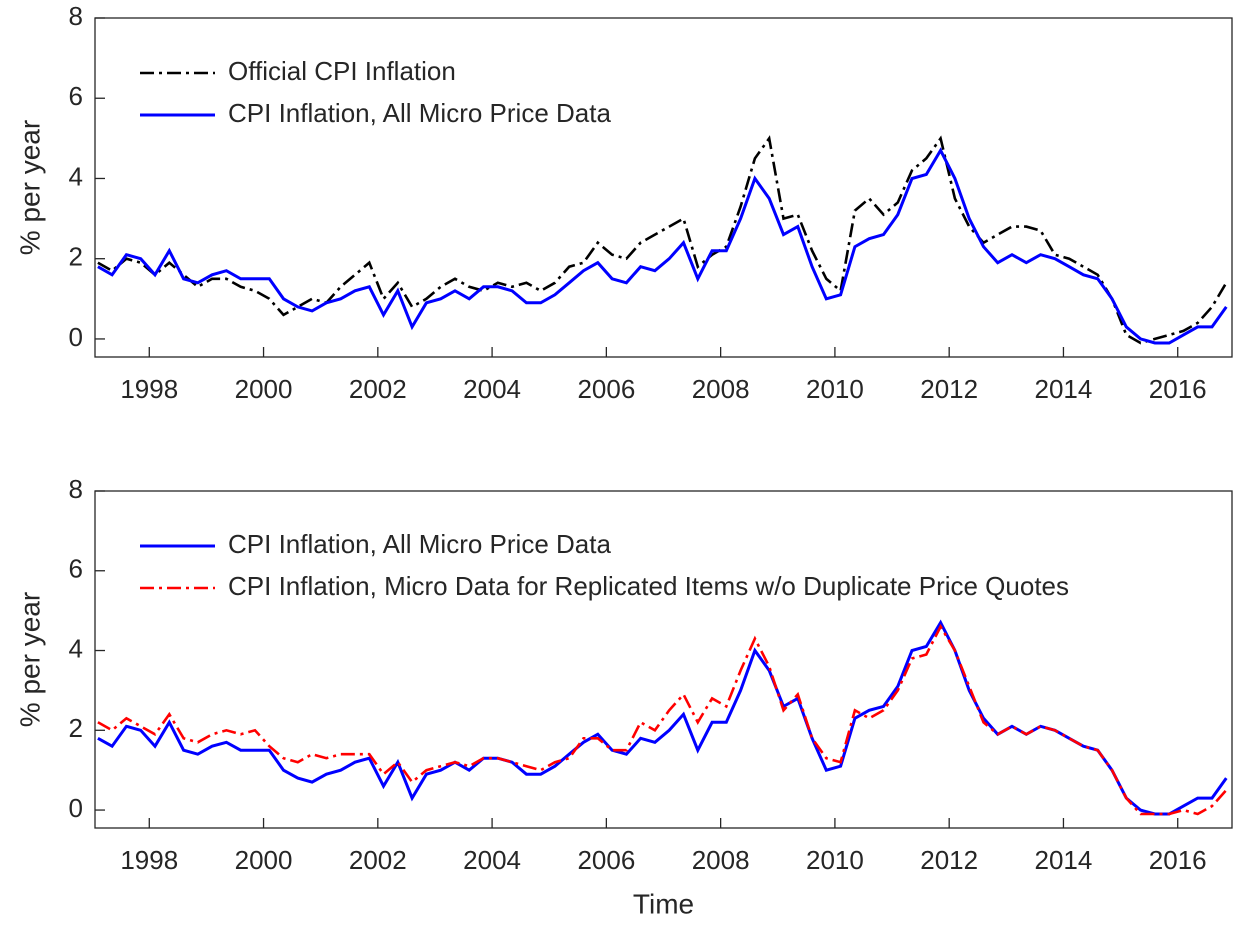  Describe the element at coordinates (342, 71) in the screenshot. I see `legend-label: Official CPI Inflation` at that location.